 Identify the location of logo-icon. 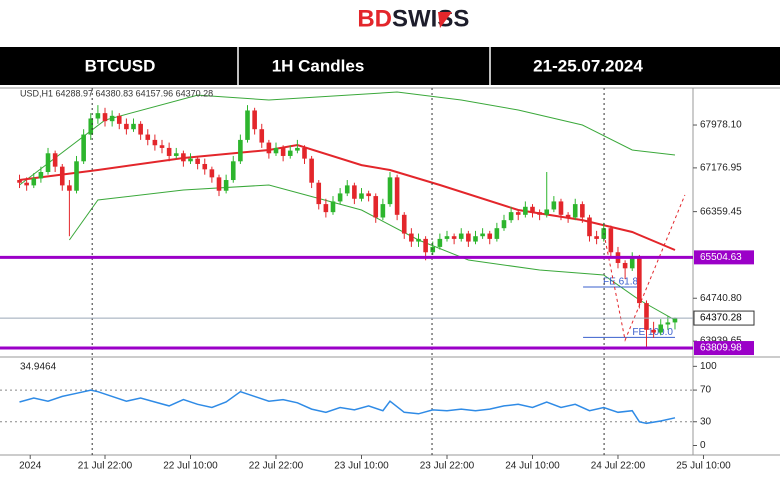
(445, 20).